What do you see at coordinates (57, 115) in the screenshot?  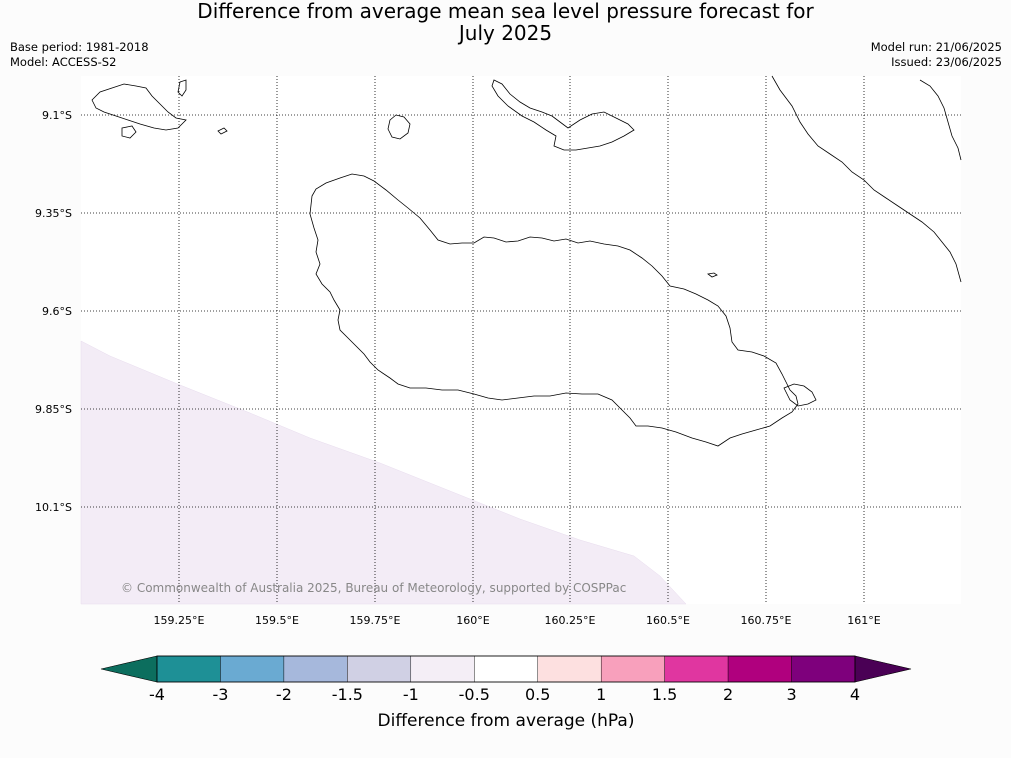 I see `lat-label-1: 9.1°S` at bounding box center [57, 115].